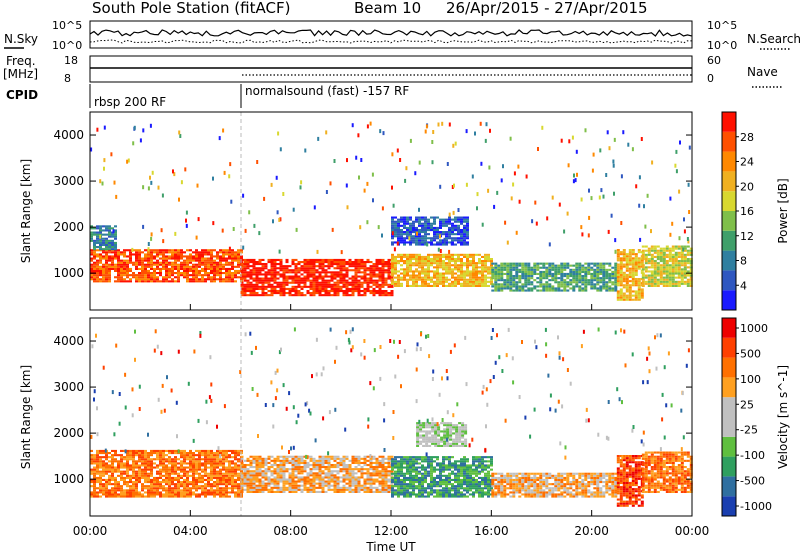 This screenshot has height=554, width=800. Describe the element at coordinates (762, 72) in the screenshot. I see `nave-label: Nave` at that location.